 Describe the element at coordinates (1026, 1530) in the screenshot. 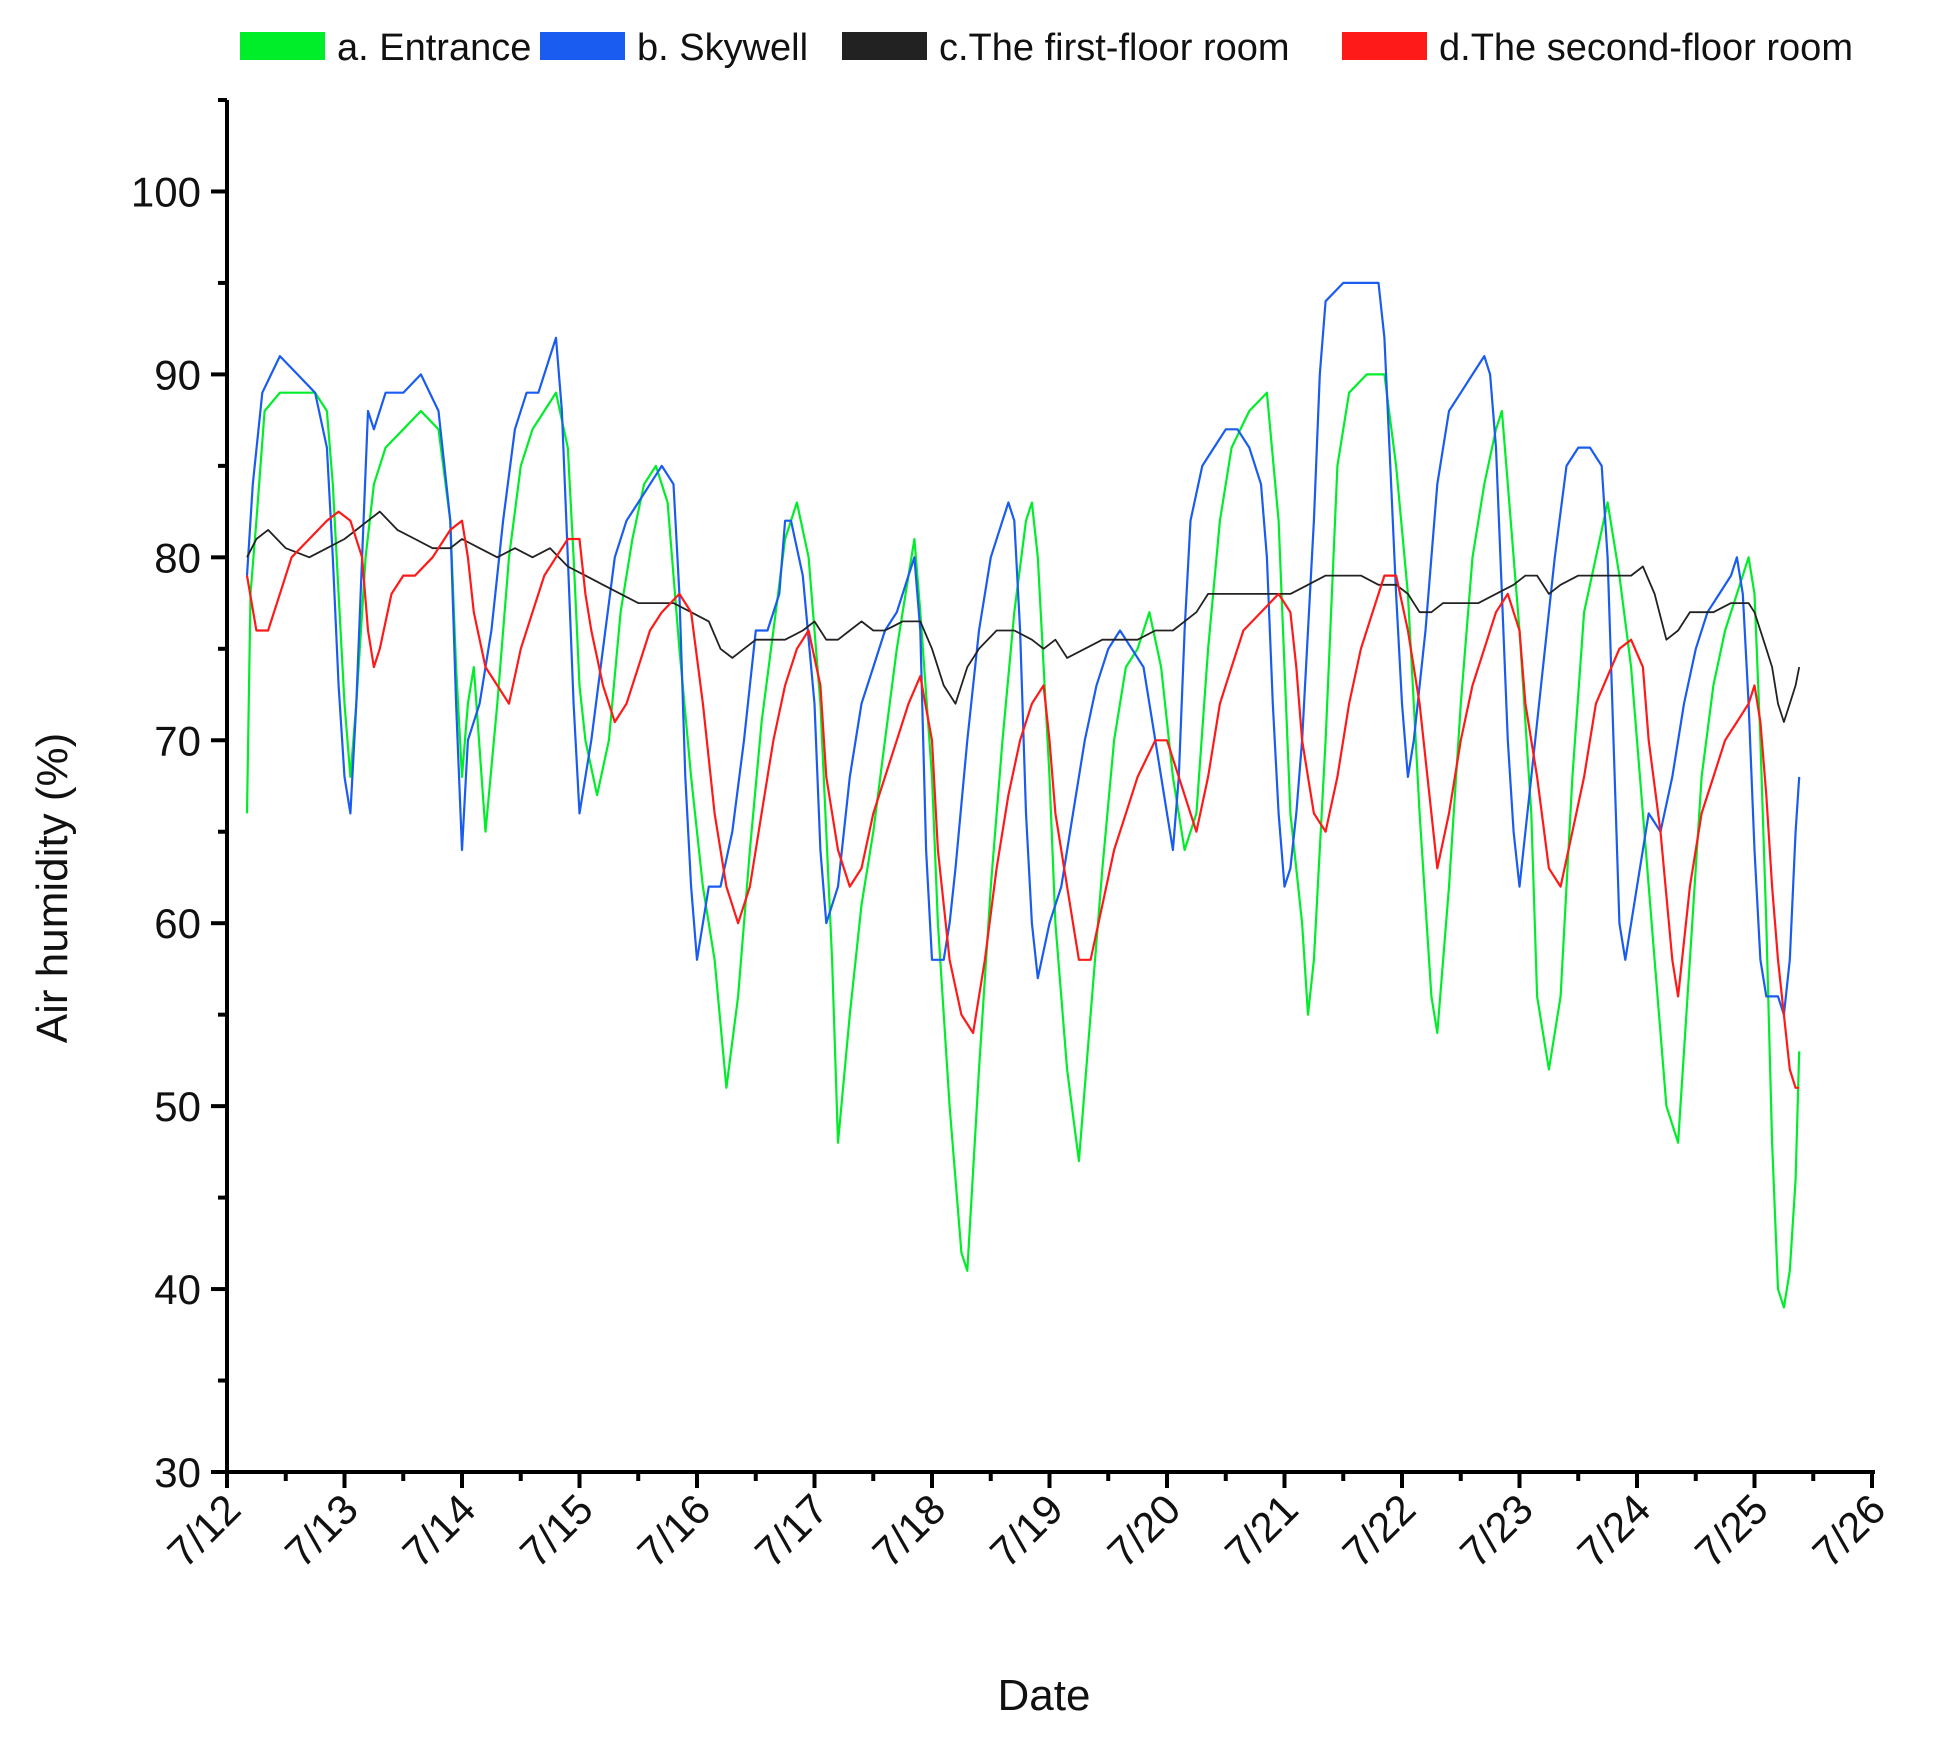

I see `x-tick-label: 7/19` at that location.